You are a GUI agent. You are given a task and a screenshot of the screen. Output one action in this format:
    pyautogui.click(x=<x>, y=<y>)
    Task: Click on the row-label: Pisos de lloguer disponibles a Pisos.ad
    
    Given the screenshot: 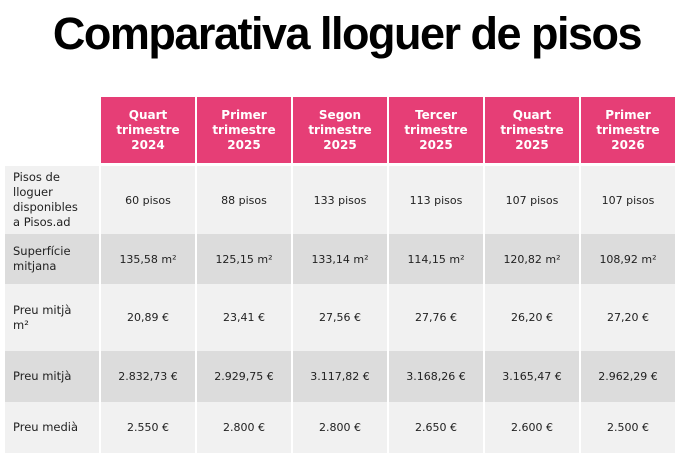 What is the action you would take?
    pyautogui.click(x=52, y=200)
    